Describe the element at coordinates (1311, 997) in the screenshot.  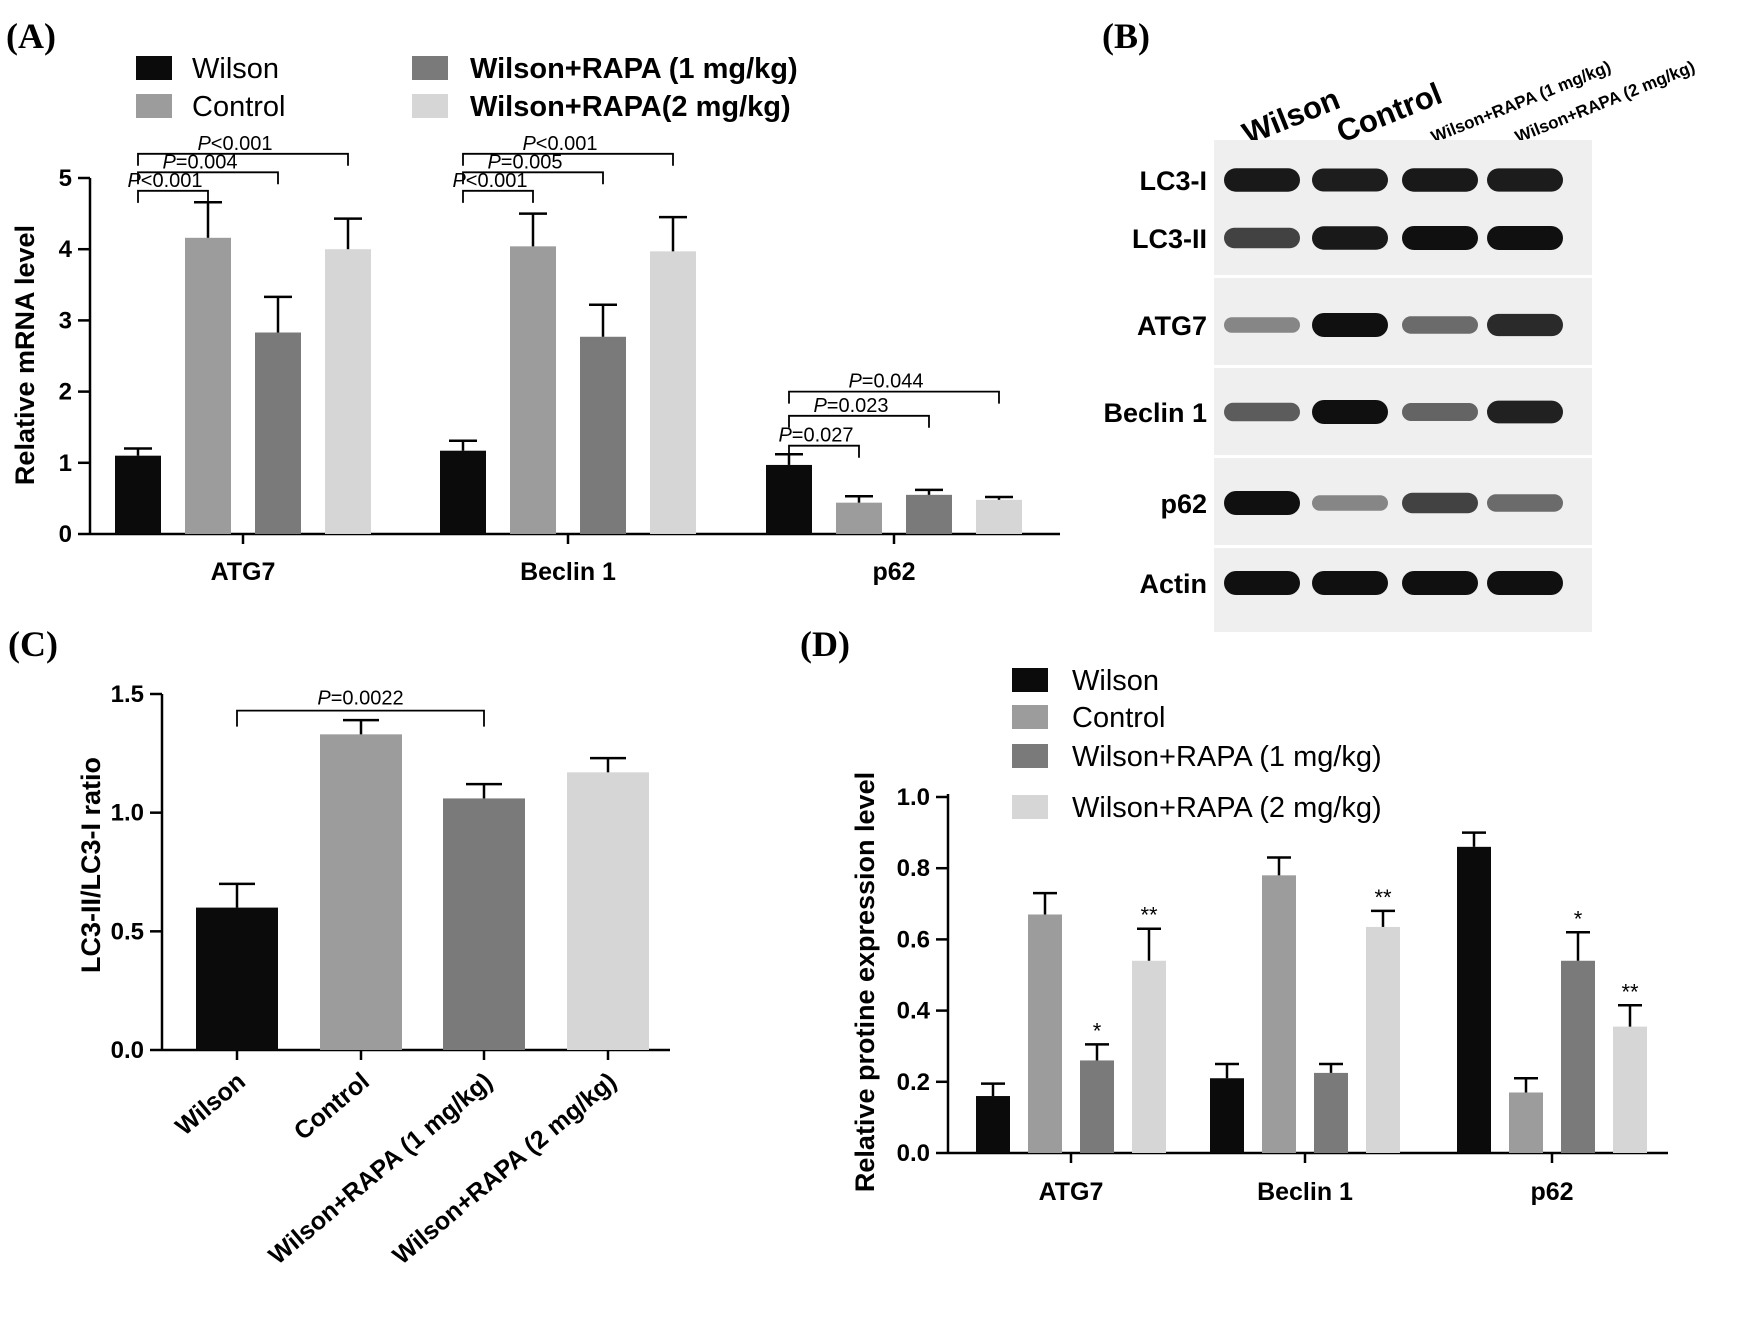
I see `chart-d-bars` at that location.